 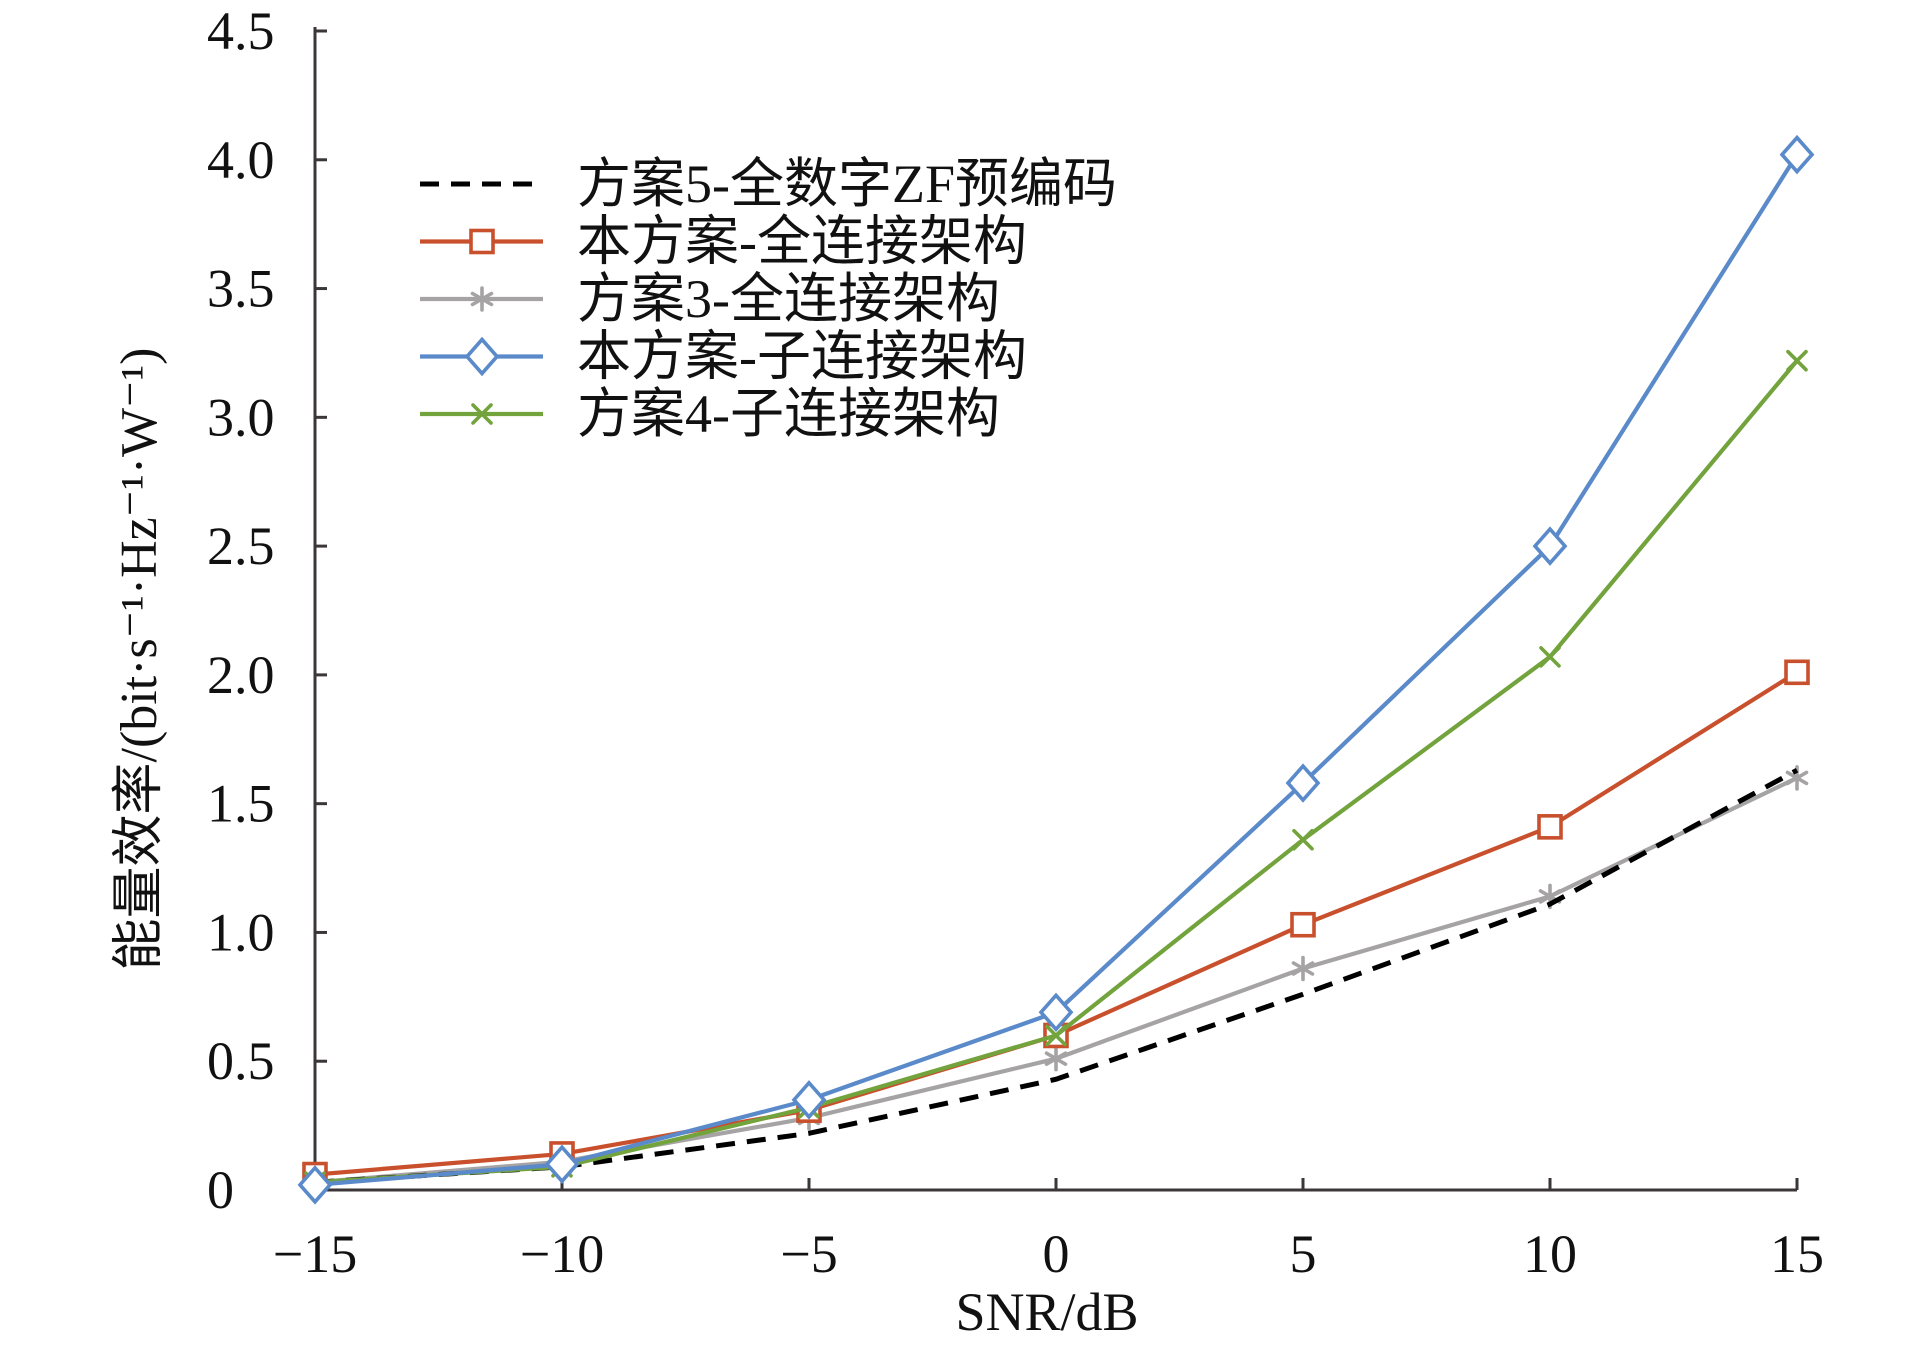 I want to click on legend-label: 方案4-子连接架构, so click(x=788, y=414).